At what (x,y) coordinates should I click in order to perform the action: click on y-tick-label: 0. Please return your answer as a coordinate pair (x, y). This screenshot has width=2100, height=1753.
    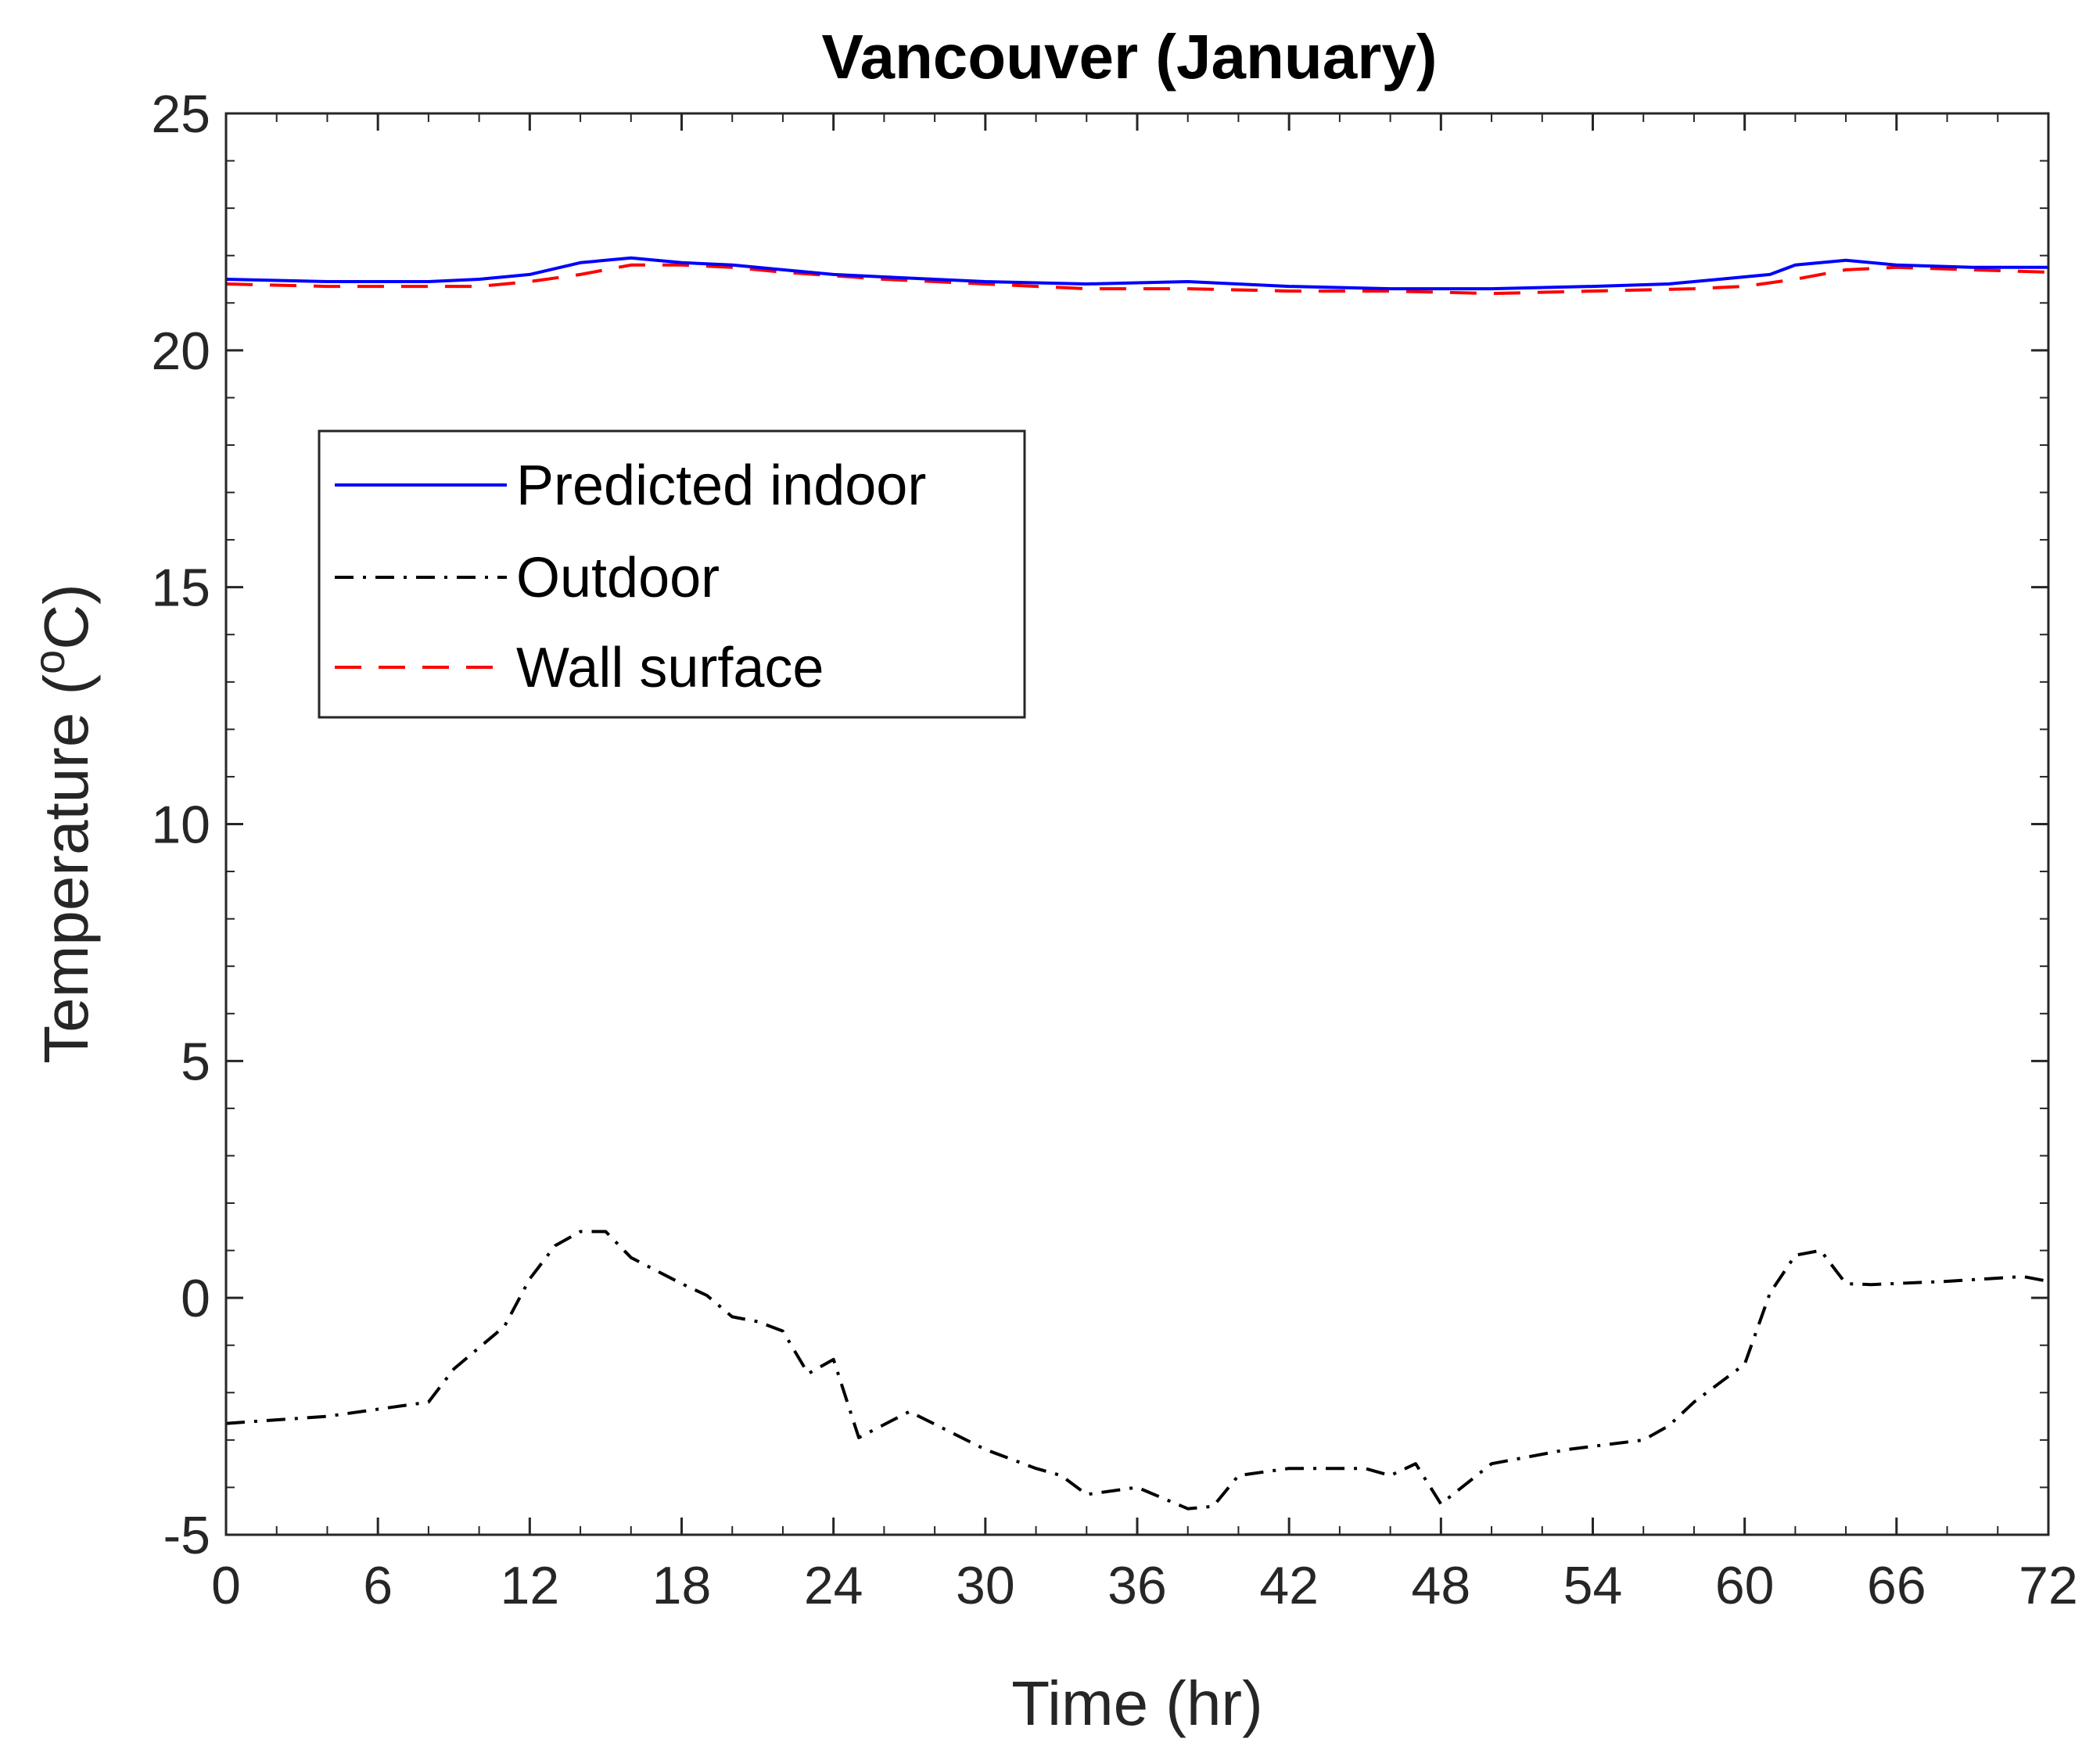
    Looking at the image, I should click on (195, 1298).